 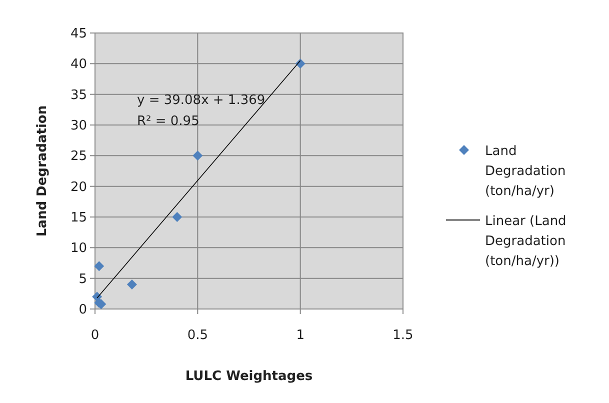 What do you see at coordinates (78, 126) in the screenshot?
I see `y-tick-label: 30` at bounding box center [78, 126].